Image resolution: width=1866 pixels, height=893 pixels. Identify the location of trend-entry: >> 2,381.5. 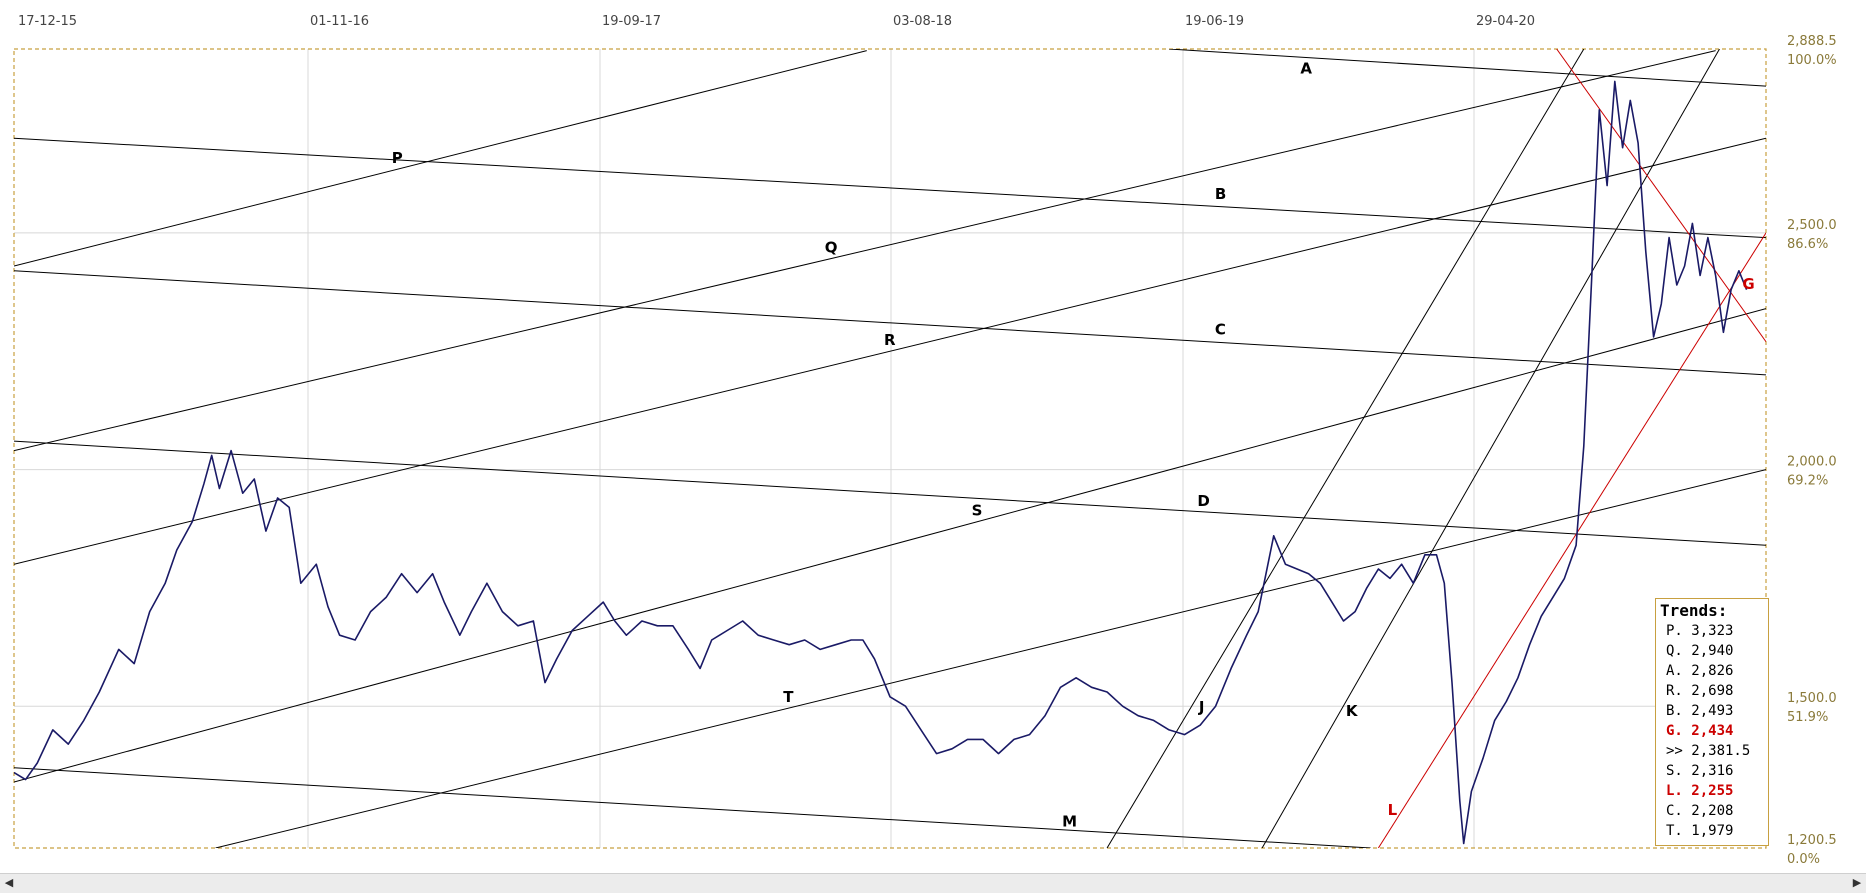
(1708, 751).